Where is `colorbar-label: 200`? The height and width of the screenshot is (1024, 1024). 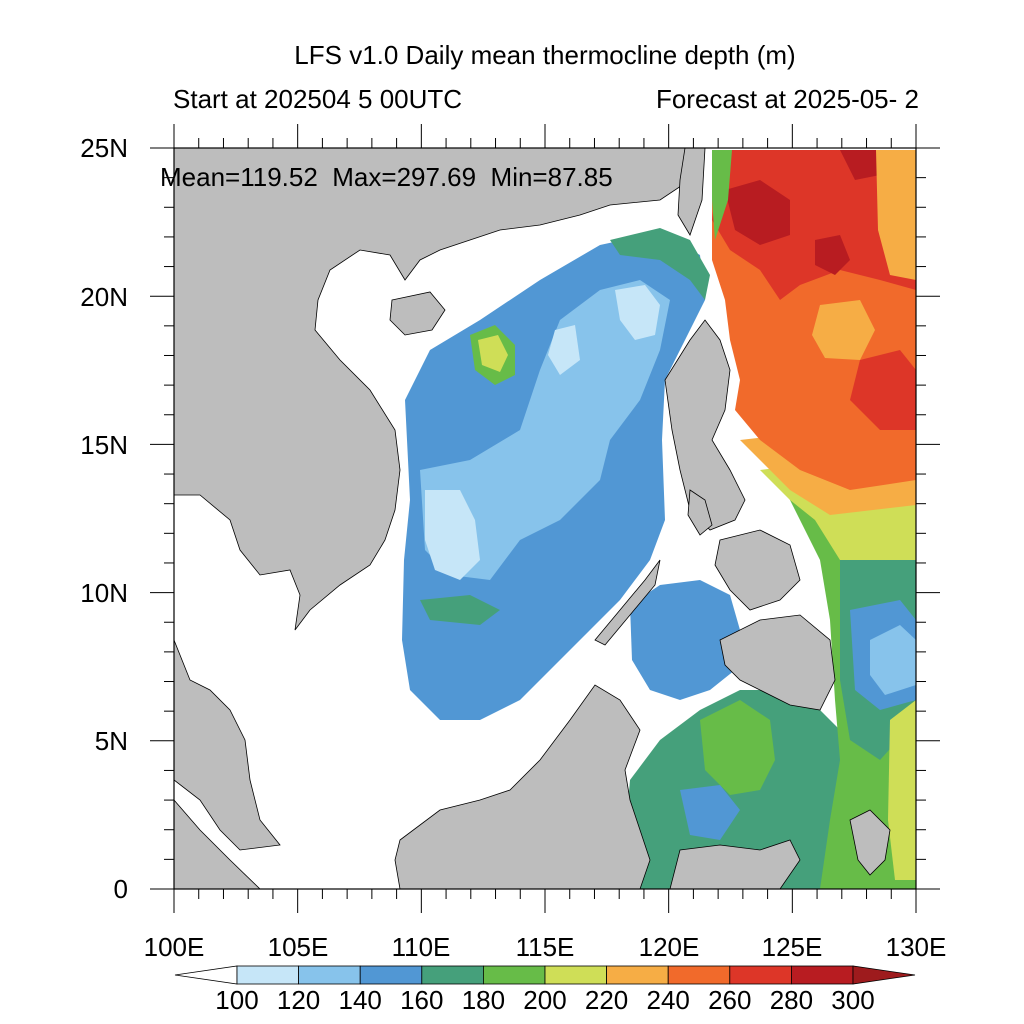 colorbar-label: 200 is located at coordinates (545, 1000).